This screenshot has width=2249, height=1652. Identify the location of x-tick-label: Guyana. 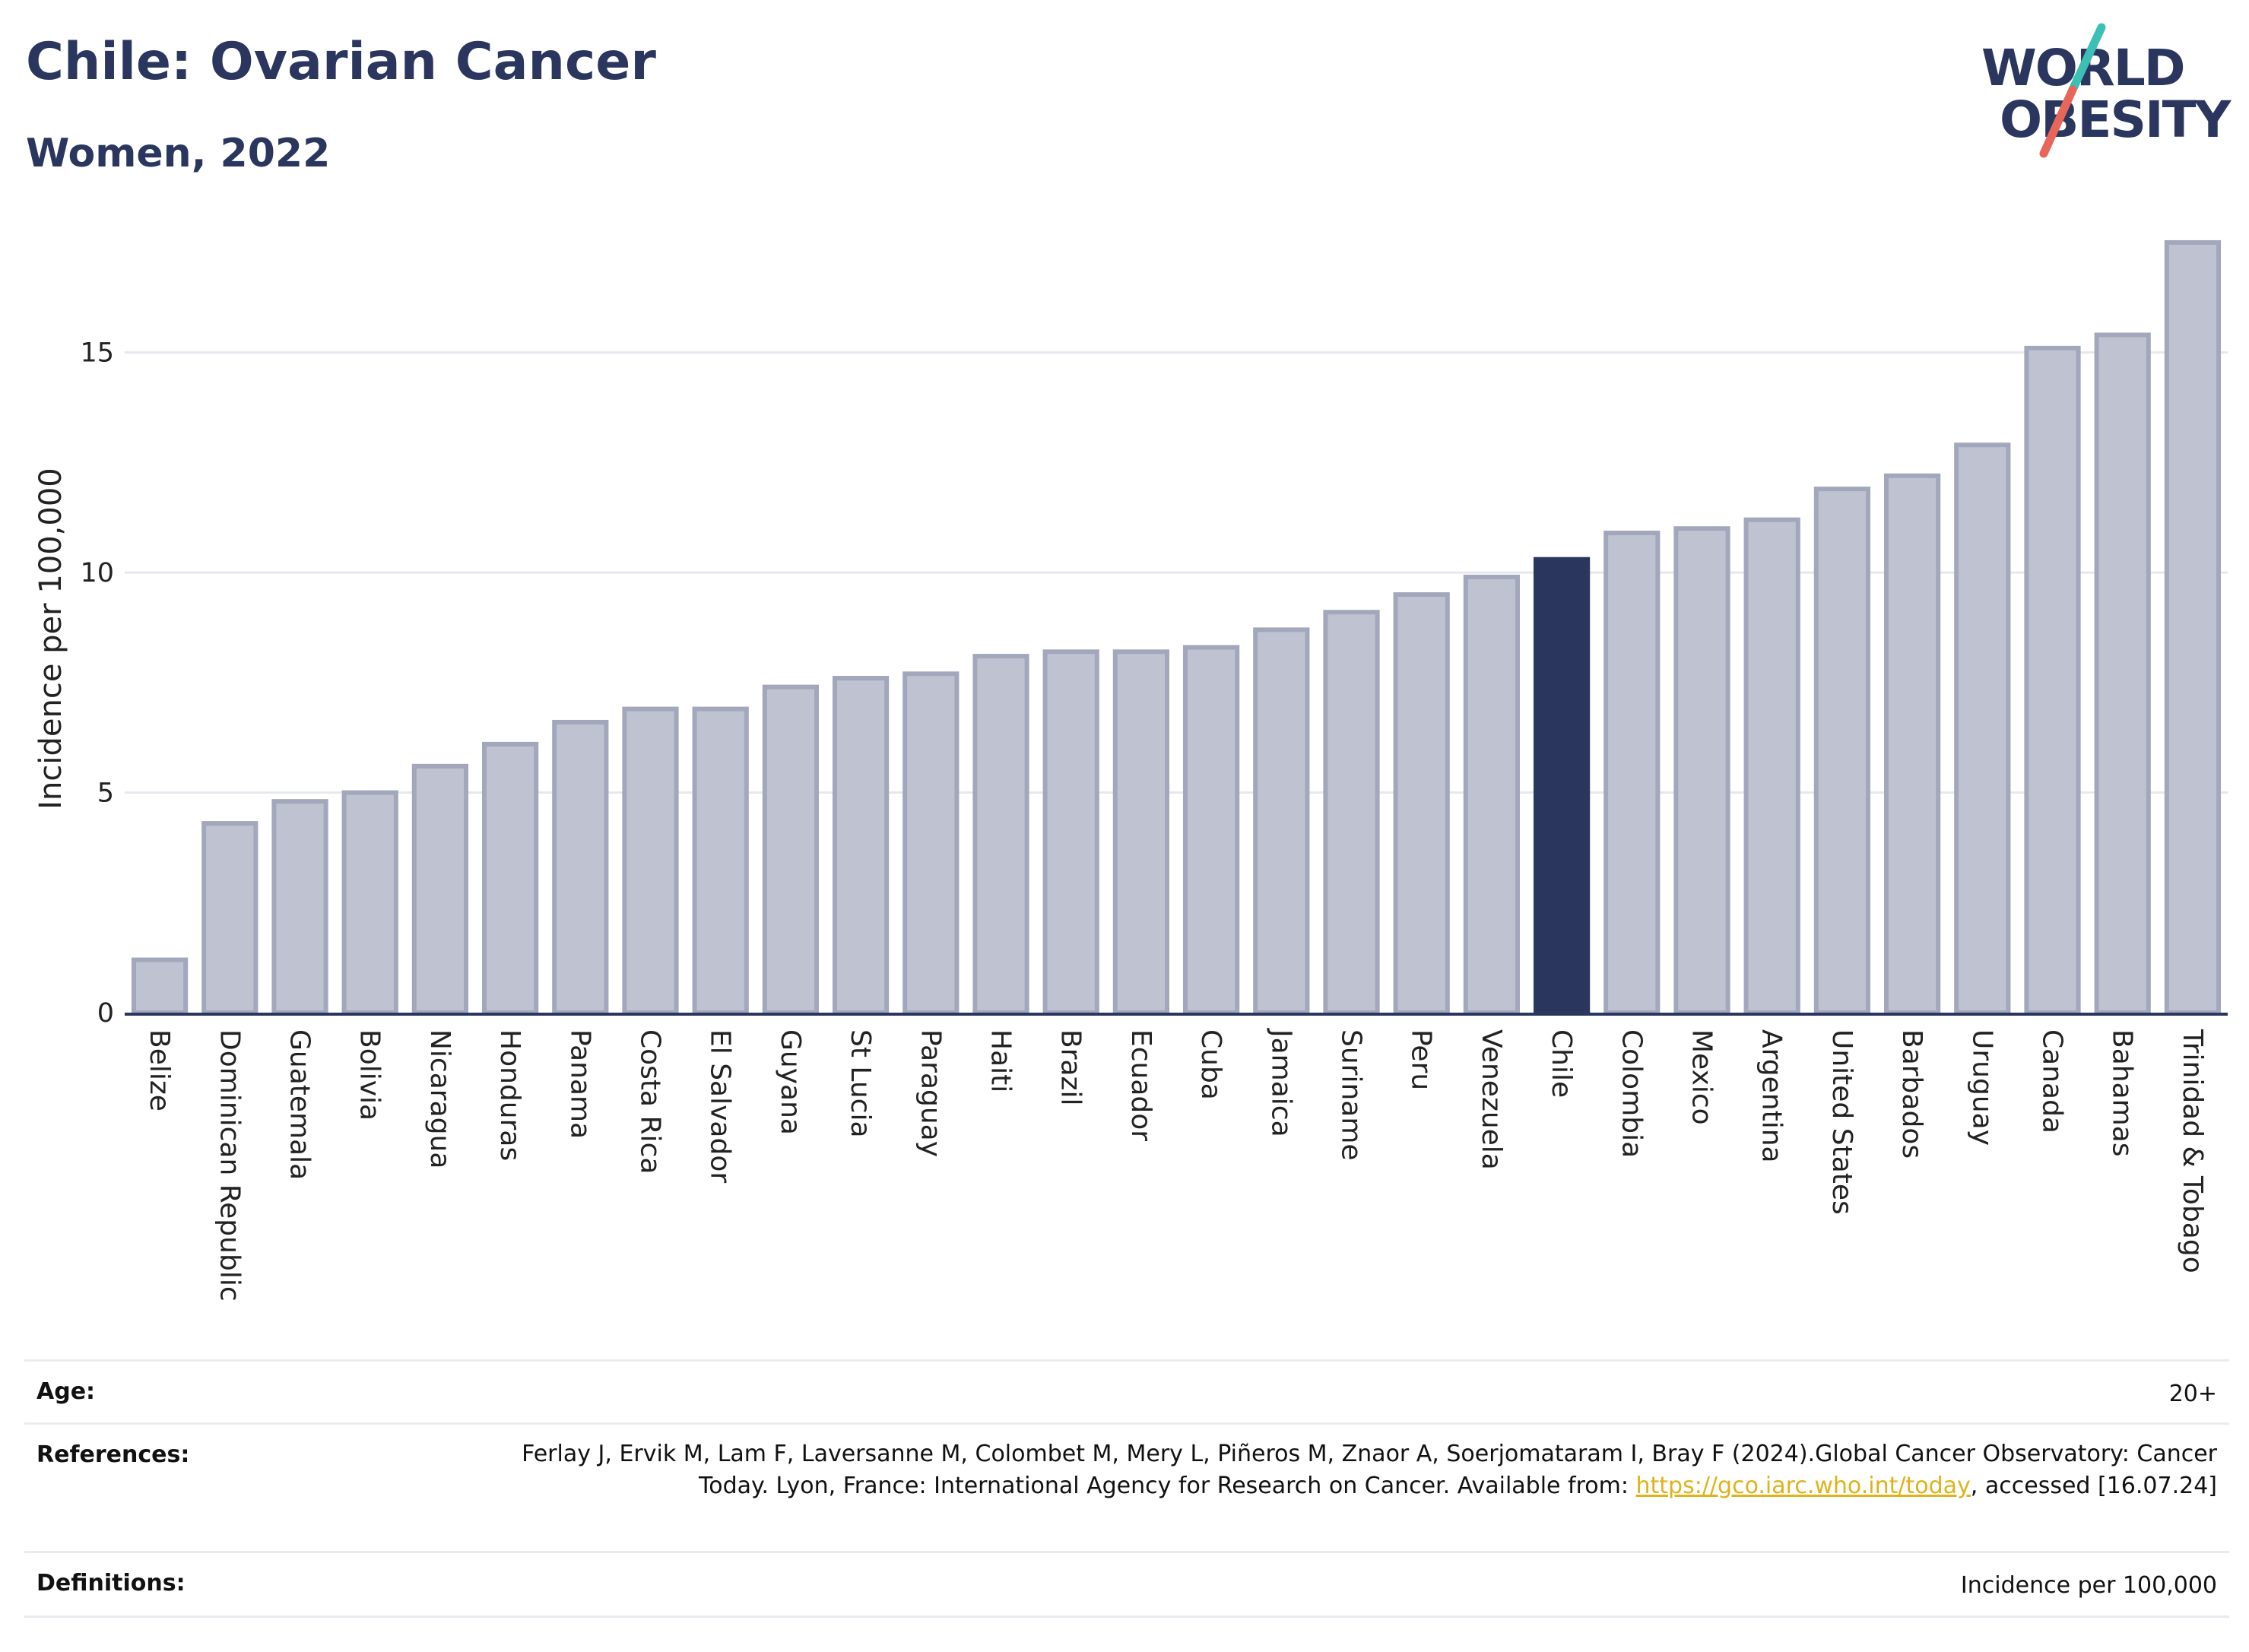
(790, 1082).